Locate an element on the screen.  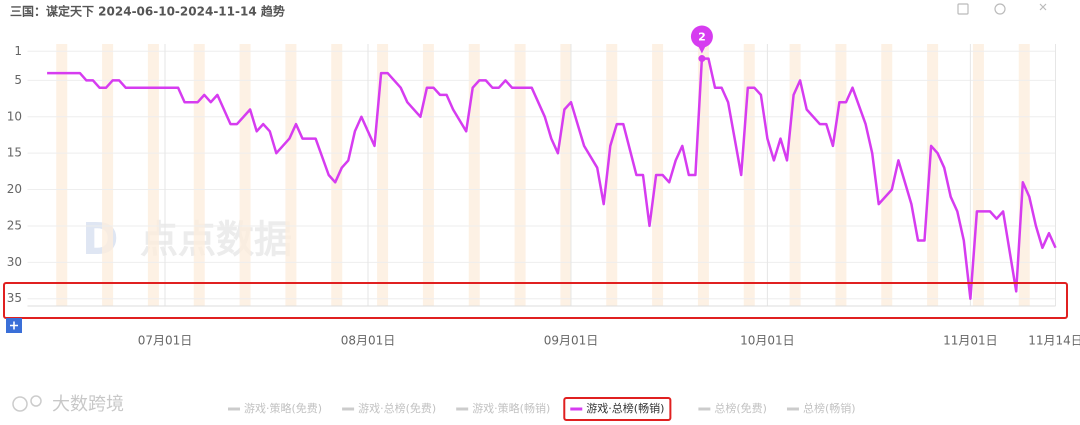
y-tick-label: 30 is located at coordinates (14, 262).